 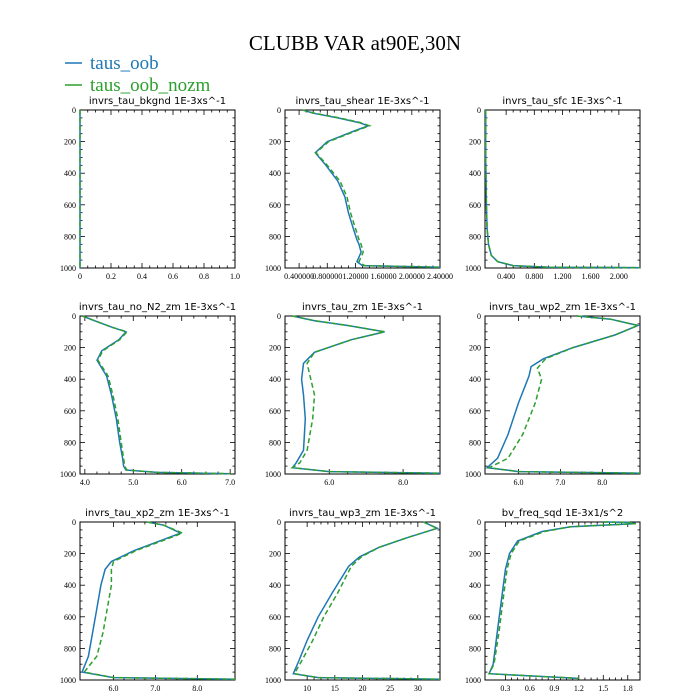 I want to click on x-tick-label: 1.0, so click(x=235, y=276).